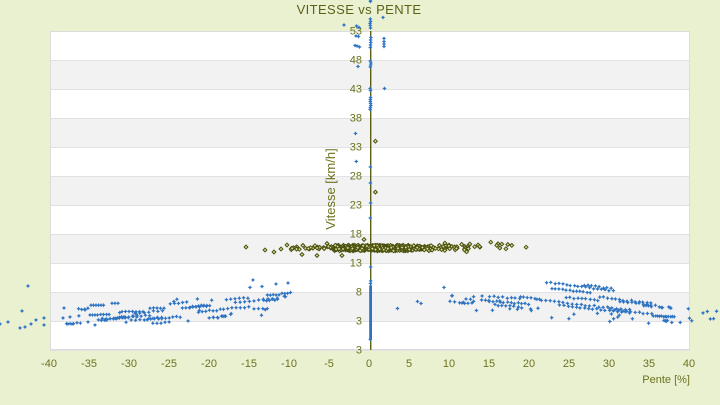 This screenshot has height=405, width=720. I want to click on svg-text: -25, so click(169, 364).